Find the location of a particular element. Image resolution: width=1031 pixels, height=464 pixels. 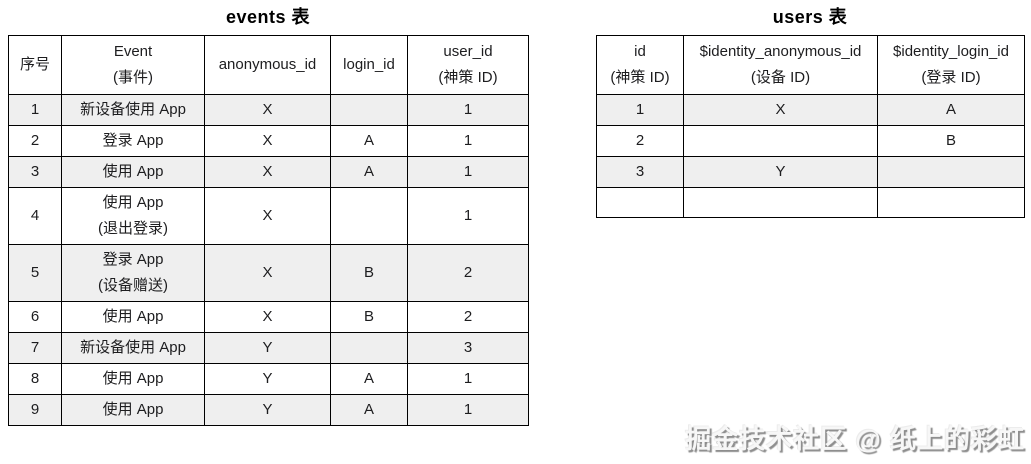

events-table-cell-r6-c0-line: 6 is located at coordinates (35, 316).